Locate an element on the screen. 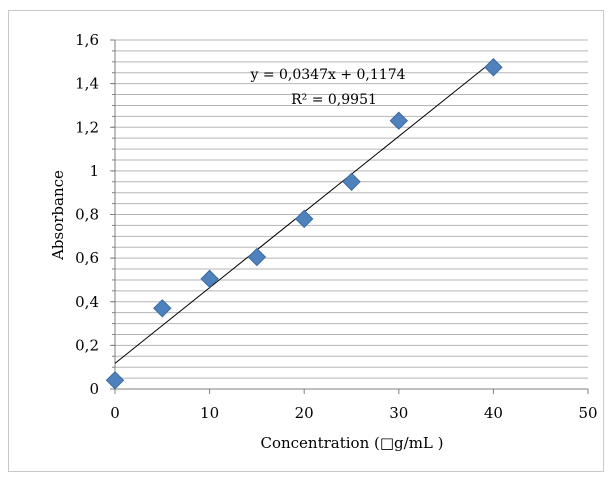  x-tick-label: 30 is located at coordinates (398, 413).